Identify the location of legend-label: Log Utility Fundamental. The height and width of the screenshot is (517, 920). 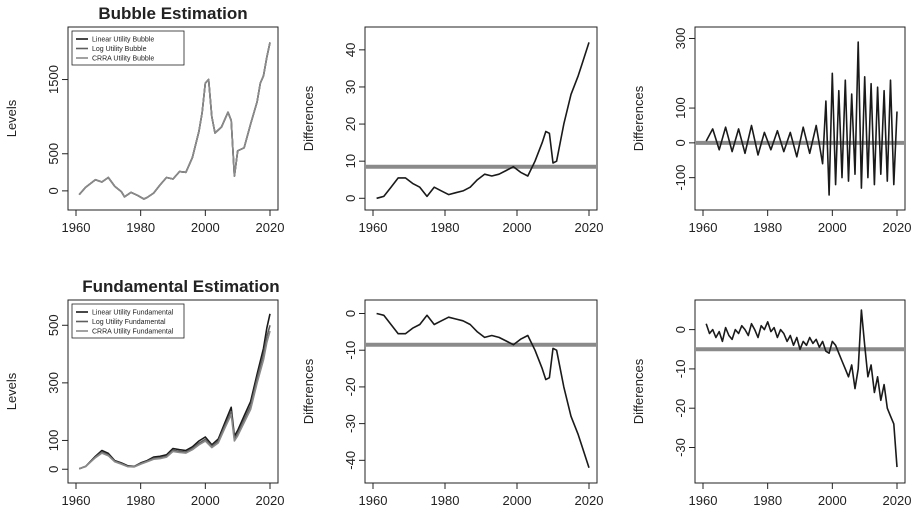
(129, 322).